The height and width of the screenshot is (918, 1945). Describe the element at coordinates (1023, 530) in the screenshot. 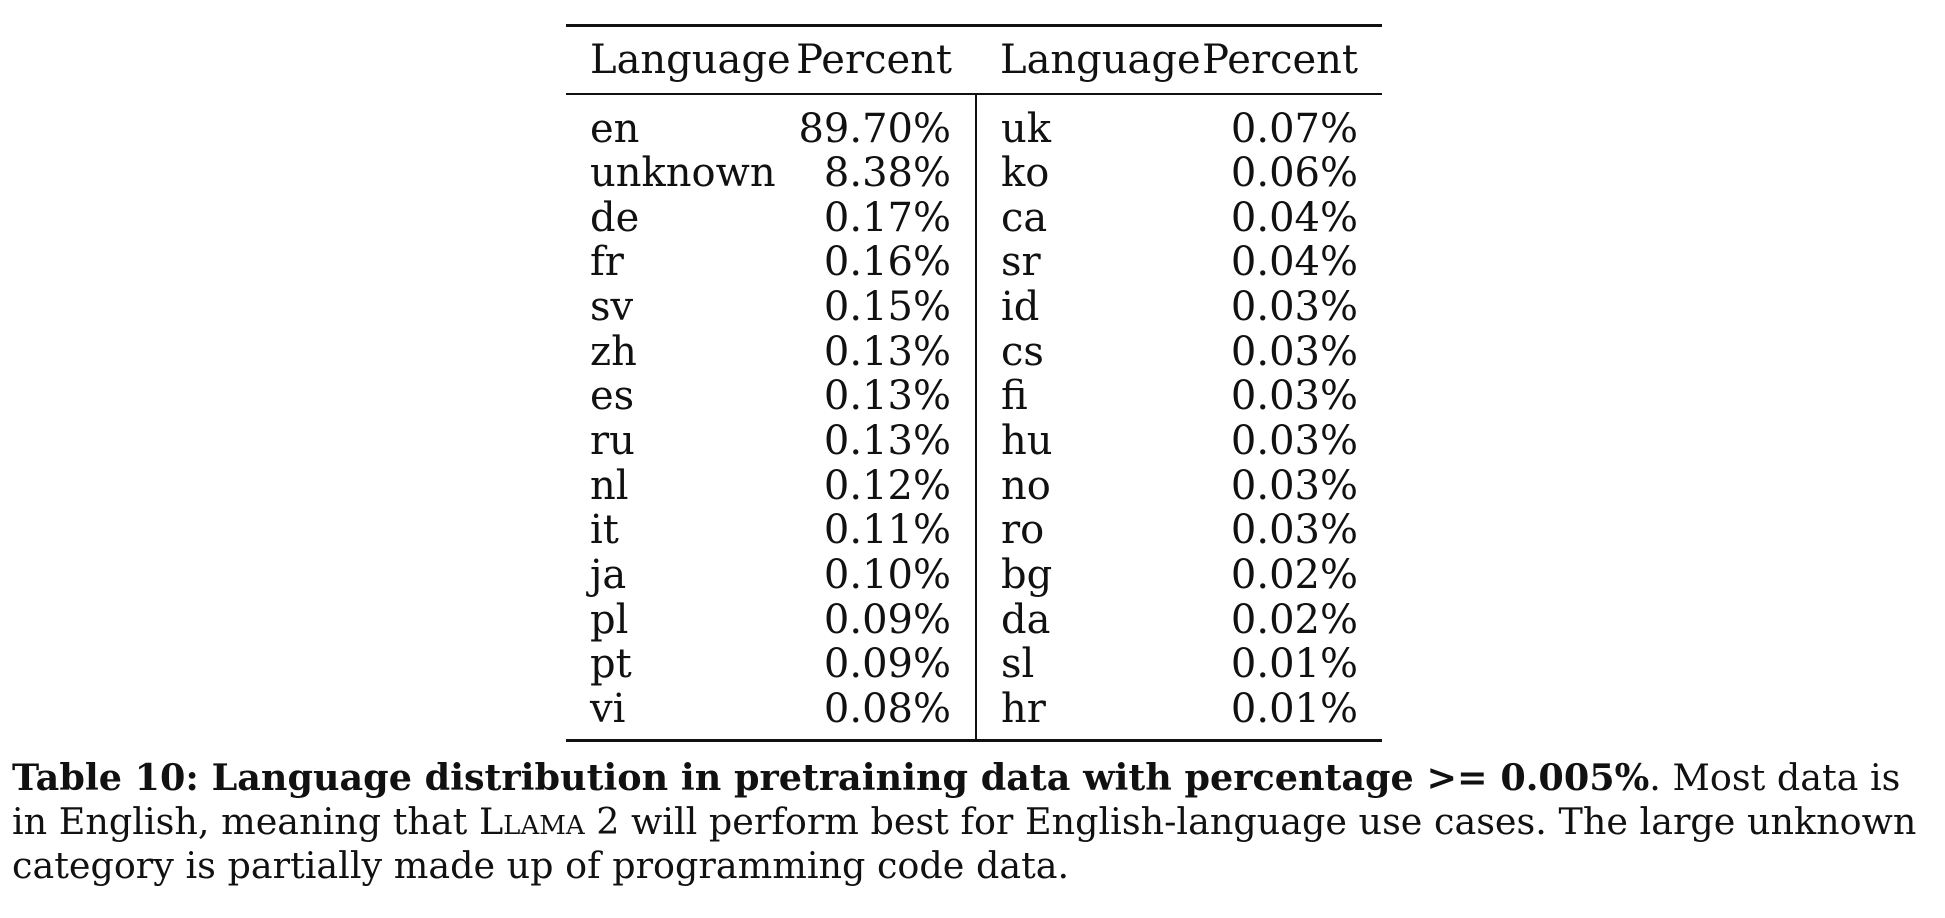

I see `language-code-cell: ro` at that location.